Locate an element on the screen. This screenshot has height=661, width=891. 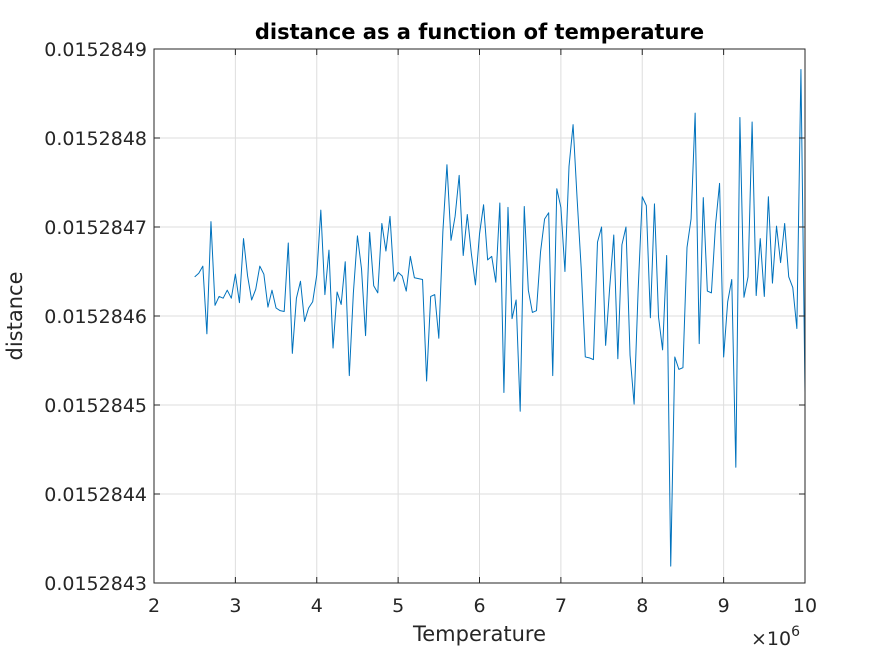
x-tick-label: 6 is located at coordinates (479, 606).